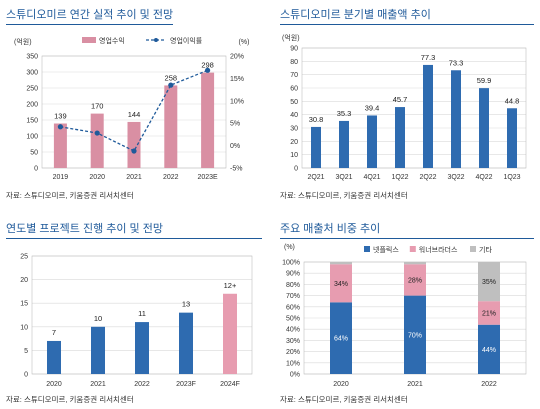 This screenshot has width=540, height=409. Describe the element at coordinates (171, 77) in the screenshot. I see `revenue-data-label: 258` at that location.